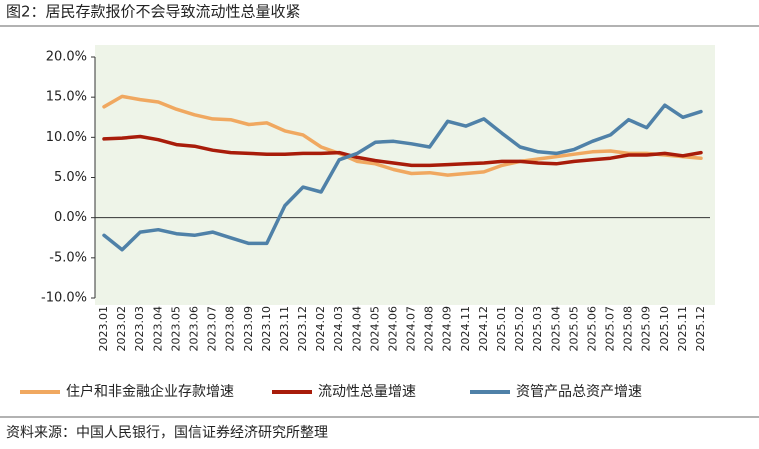  I want to click on x-tick-label: 2025.04, so click(555, 329).